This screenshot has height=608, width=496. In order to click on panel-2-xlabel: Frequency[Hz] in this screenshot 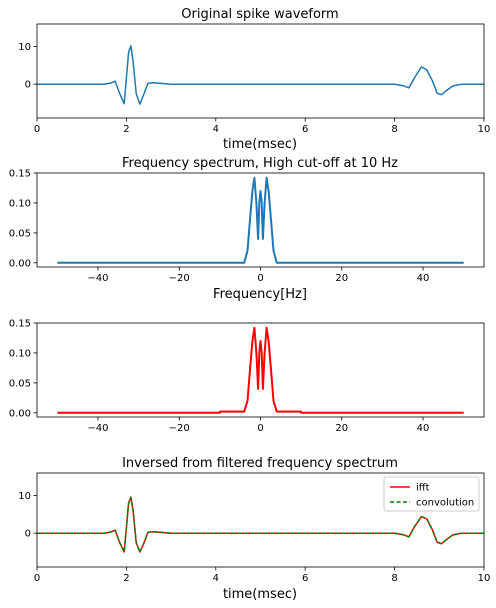, I will do `click(260, 294)`.